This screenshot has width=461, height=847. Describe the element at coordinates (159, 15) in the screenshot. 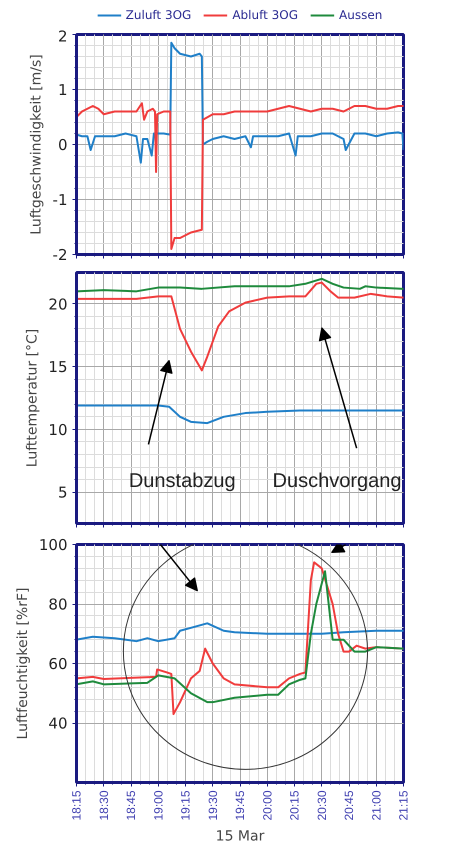

I see `legend-label: Zuluft 3OG` at that location.